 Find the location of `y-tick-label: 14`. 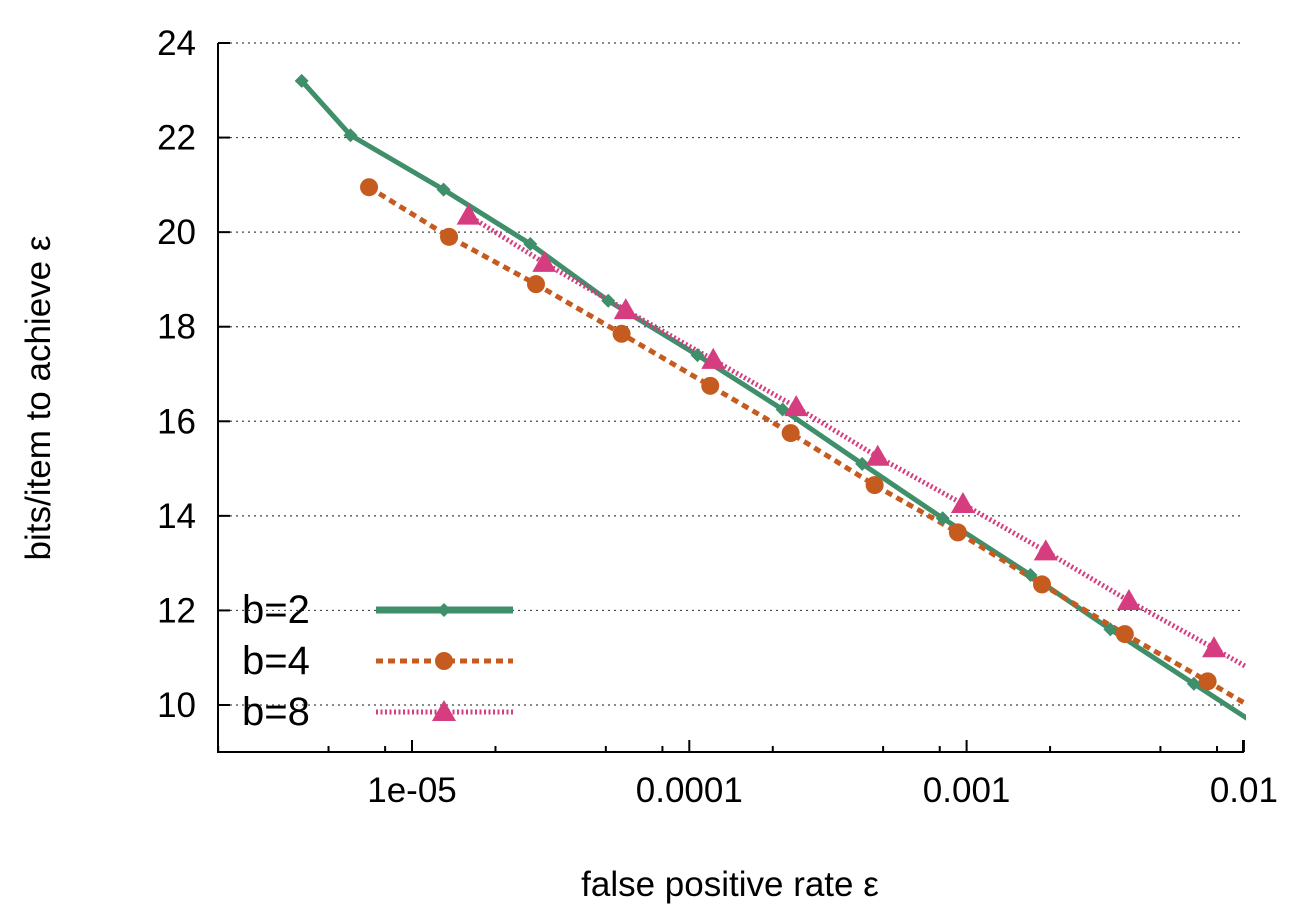

y-tick-label: 14 is located at coordinates (176, 516).